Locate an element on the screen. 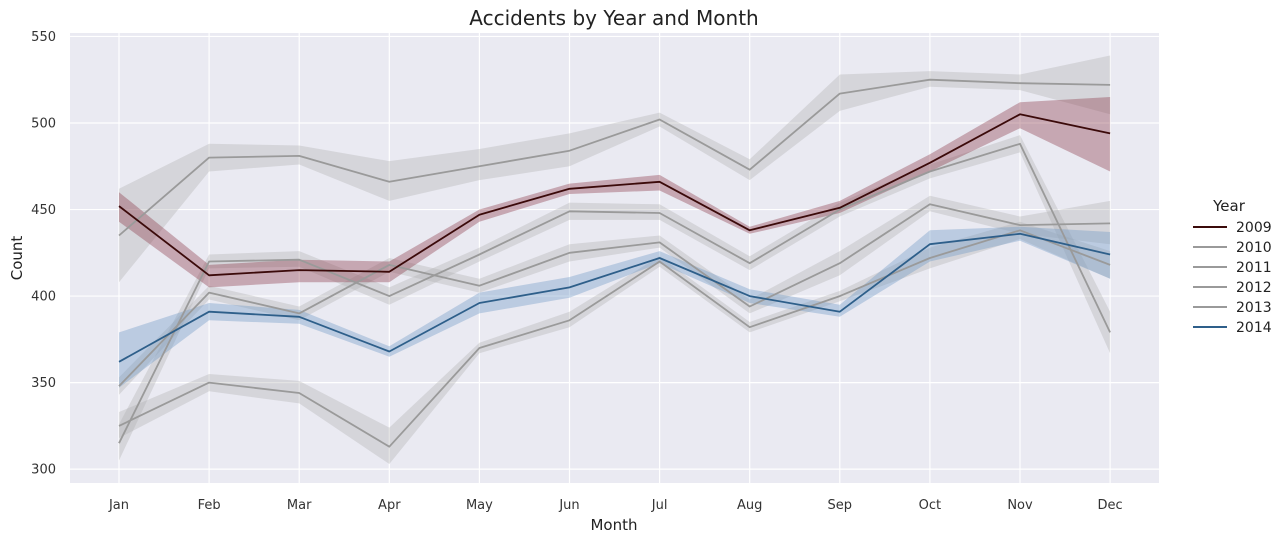 The image size is (1283, 542). legend-label-2011: 2011 is located at coordinates (1254, 268).